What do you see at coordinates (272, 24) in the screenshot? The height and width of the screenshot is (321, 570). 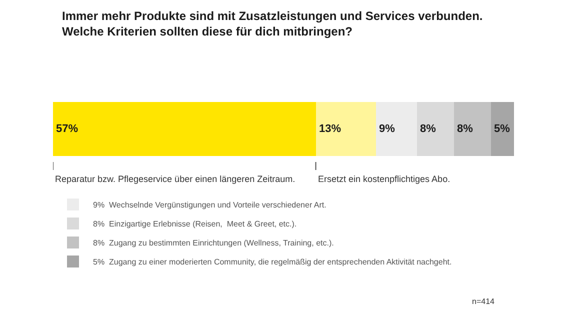 I see `chart-title: Immer mehr Produkte sind mit Zusatzleistungen und Services verbunden. Welche Kriterien sollten diese für dich mitbringen?` at bounding box center [272, 24].